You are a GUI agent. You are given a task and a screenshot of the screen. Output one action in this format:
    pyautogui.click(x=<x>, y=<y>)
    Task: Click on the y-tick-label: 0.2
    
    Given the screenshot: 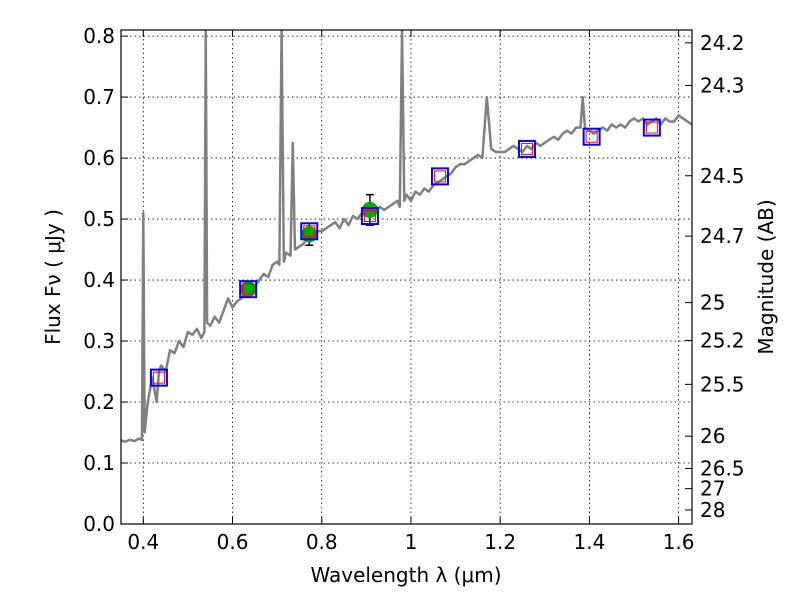 What is the action you would take?
    pyautogui.click(x=99, y=402)
    